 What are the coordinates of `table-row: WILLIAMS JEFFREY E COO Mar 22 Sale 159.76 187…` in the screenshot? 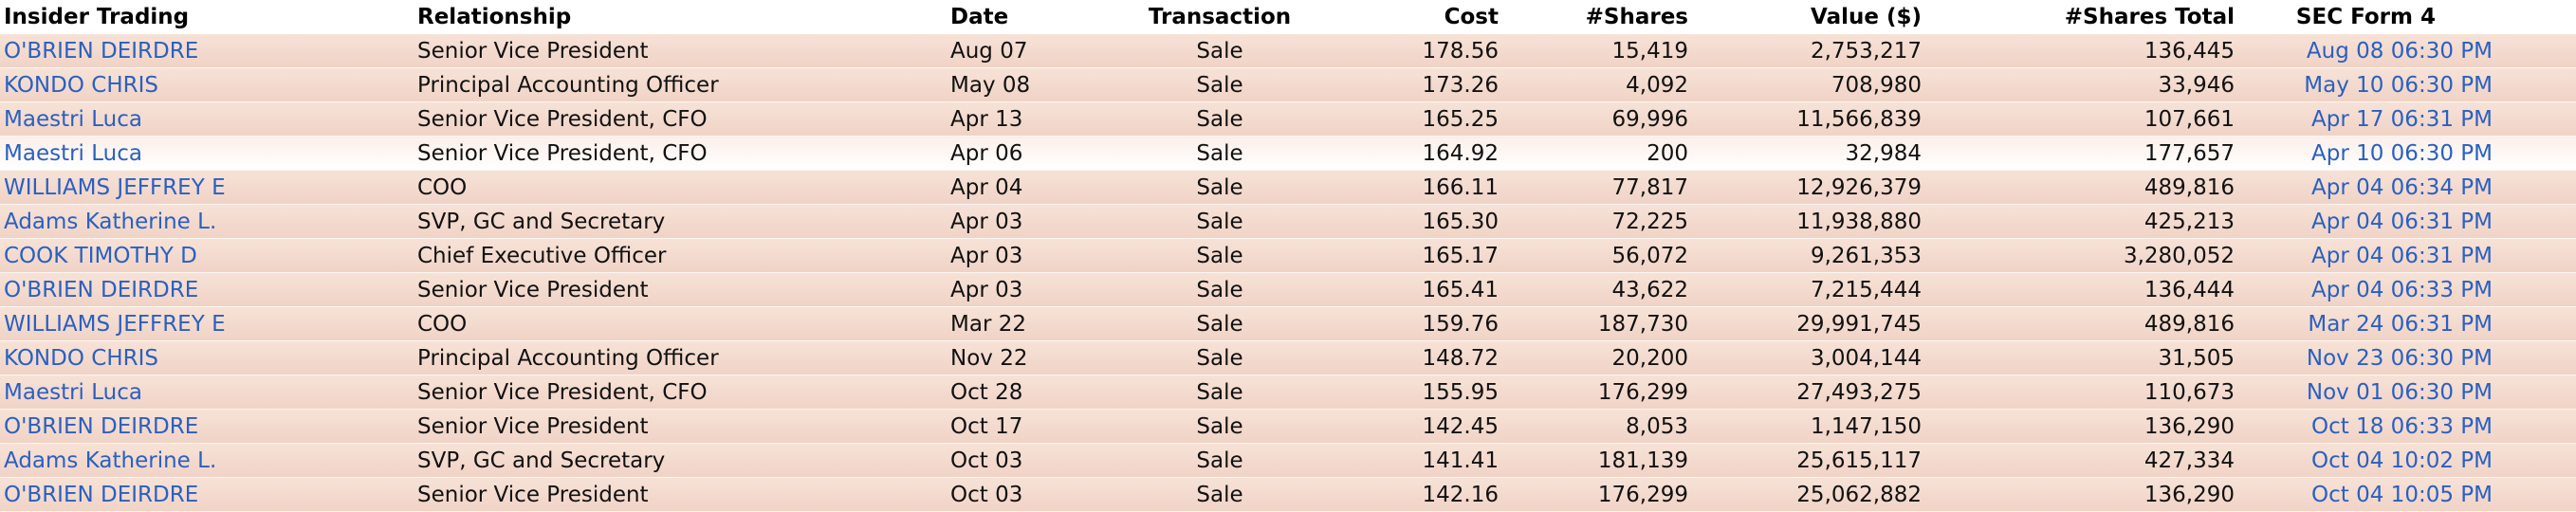 It's located at (1288, 323).